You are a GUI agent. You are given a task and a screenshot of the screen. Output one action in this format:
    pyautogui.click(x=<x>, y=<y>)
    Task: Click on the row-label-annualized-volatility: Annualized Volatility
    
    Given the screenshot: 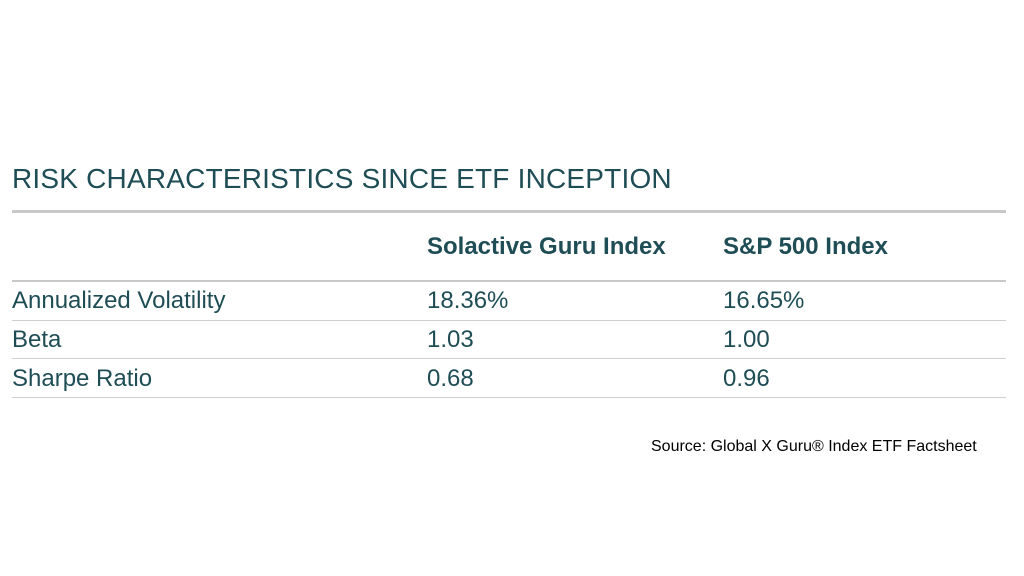 What is the action you would take?
    pyautogui.click(x=119, y=300)
    